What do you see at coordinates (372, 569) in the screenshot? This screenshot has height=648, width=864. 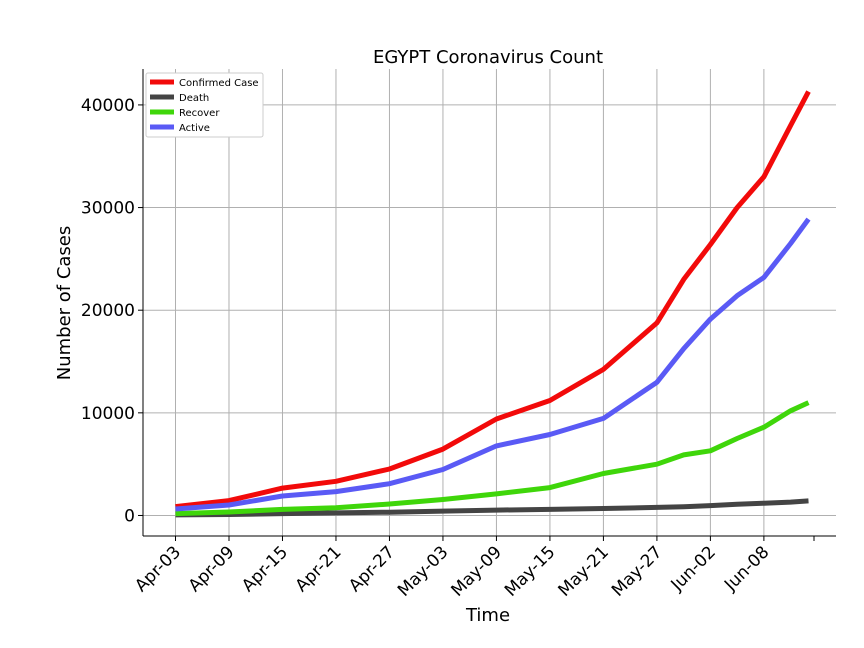 I see `x-tick-label: Apr-27` at bounding box center [372, 569].